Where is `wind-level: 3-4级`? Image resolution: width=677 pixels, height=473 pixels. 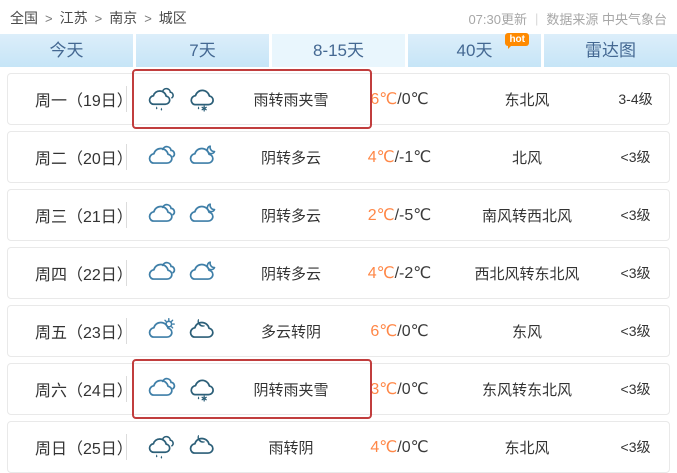
wind-level: 3-4级 is located at coordinates (635, 99).